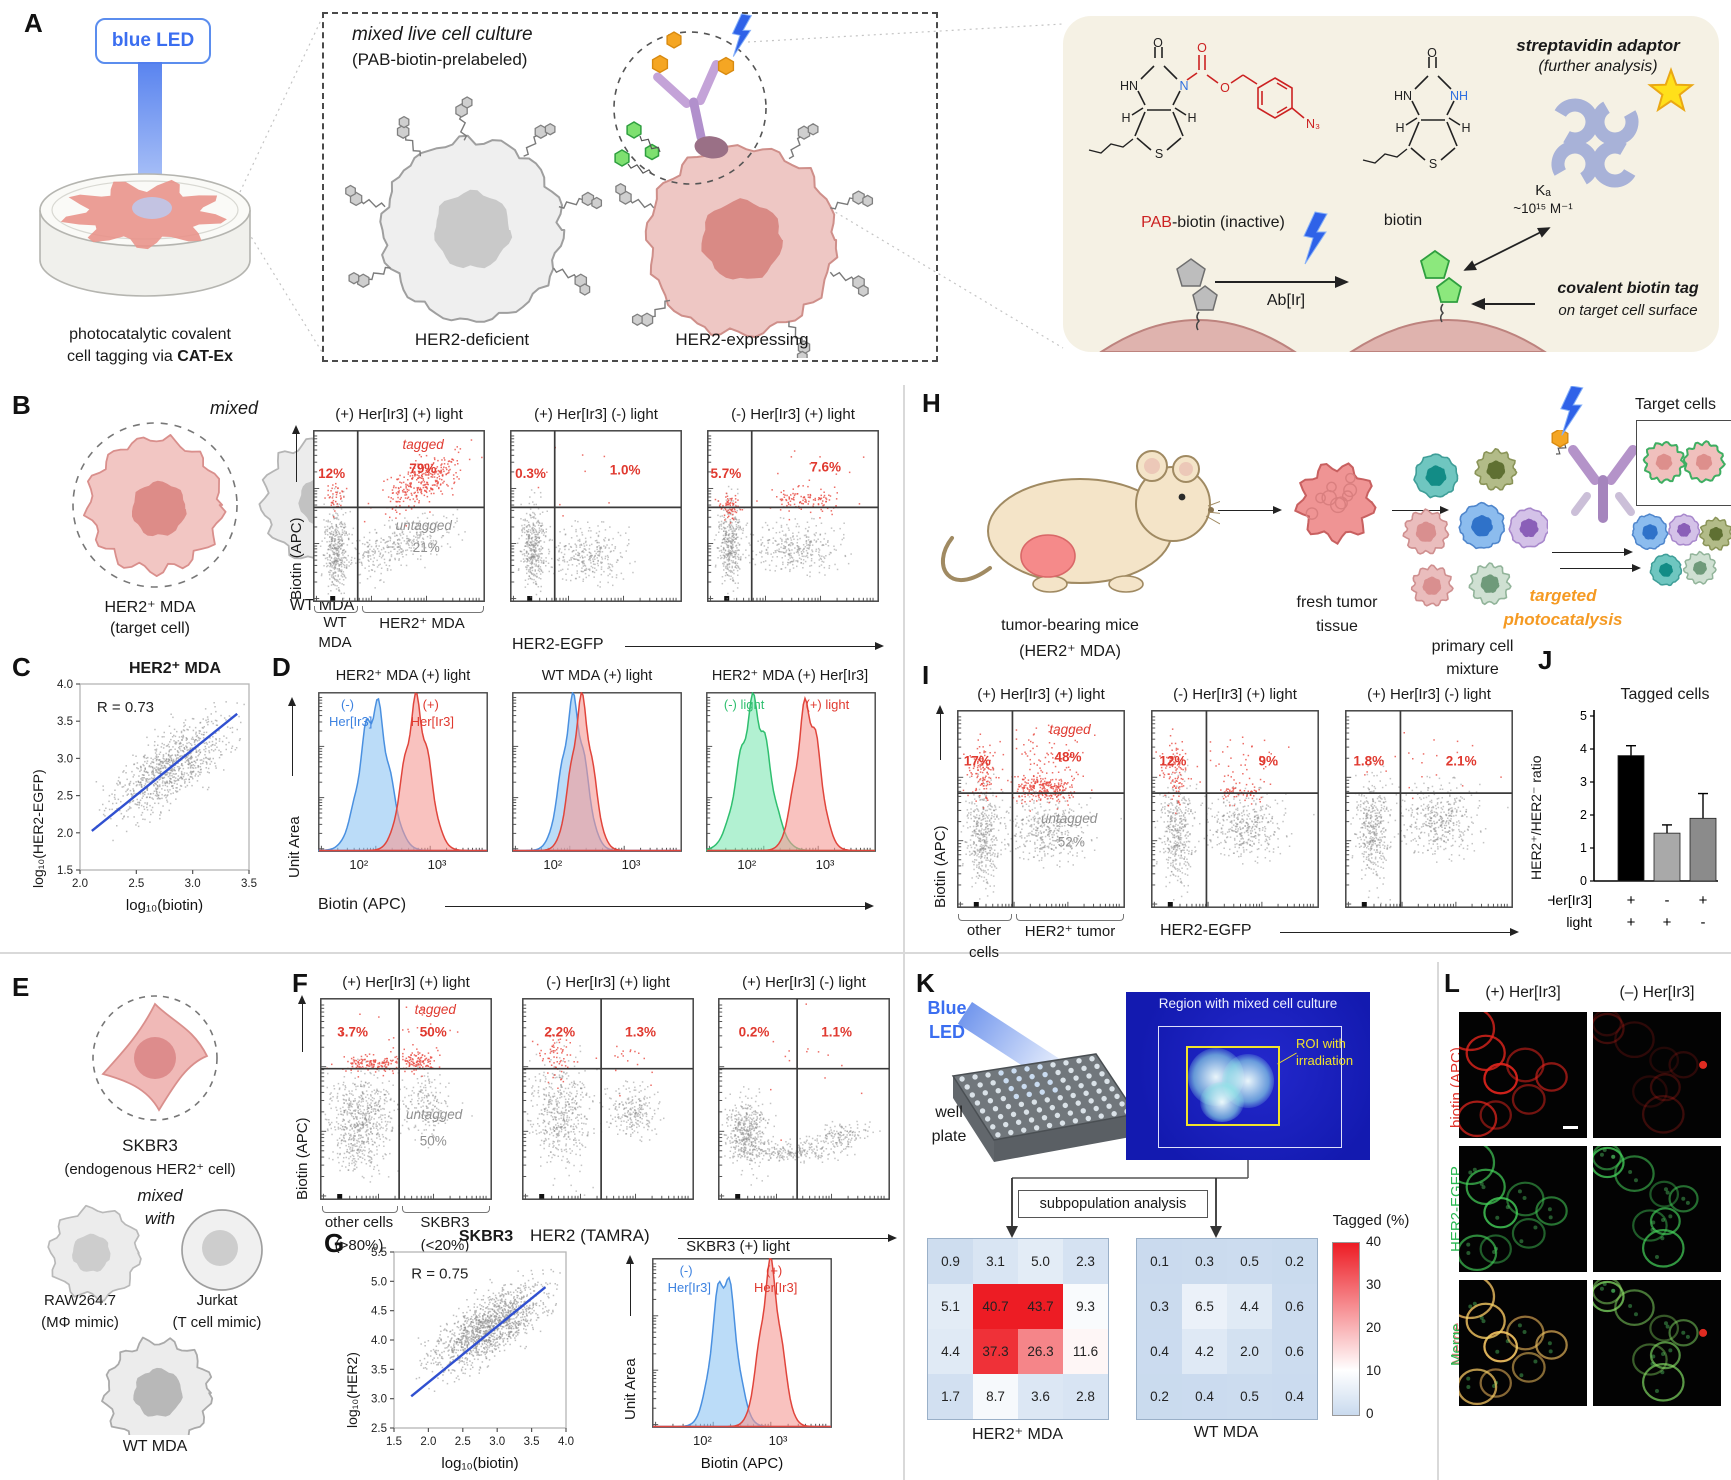  What do you see at coordinates (1325, 1060) in the screenshot?
I see `roi-label-2: irradiation` at bounding box center [1325, 1060].